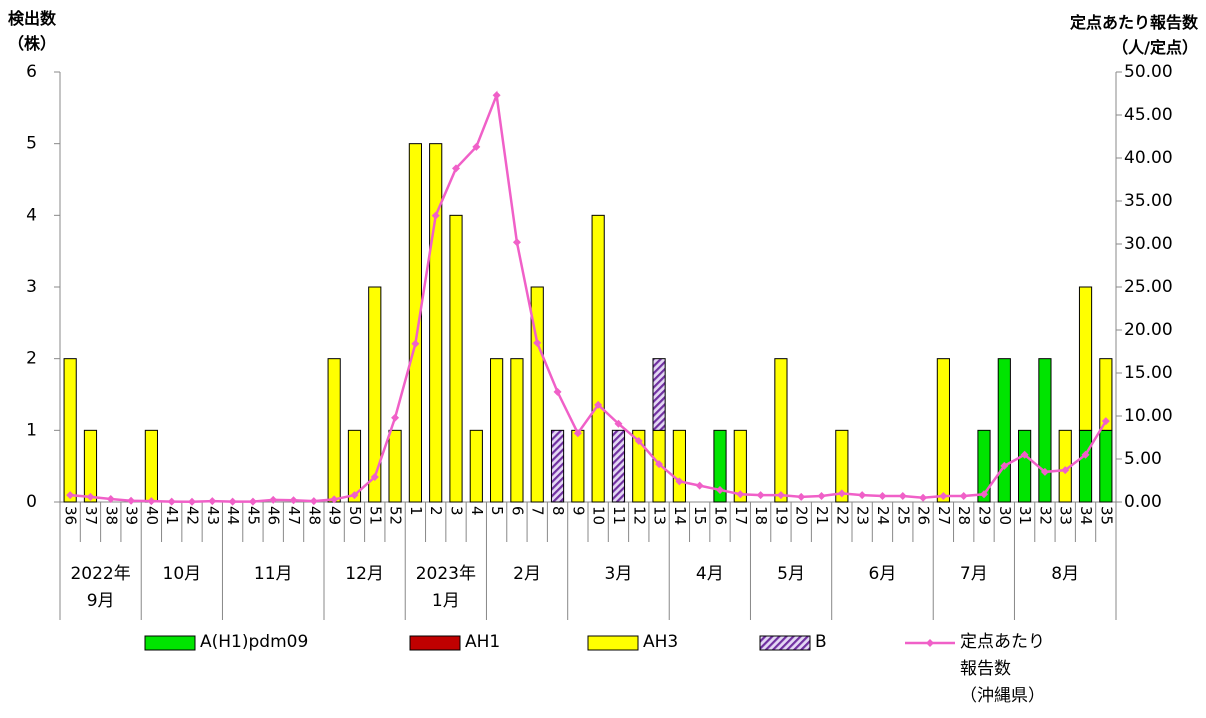 This screenshot has height=718, width=1206. What do you see at coordinates (152, 515) in the screenshot?
I see `x-tick-label: 40` at bounding box center [152, 515].